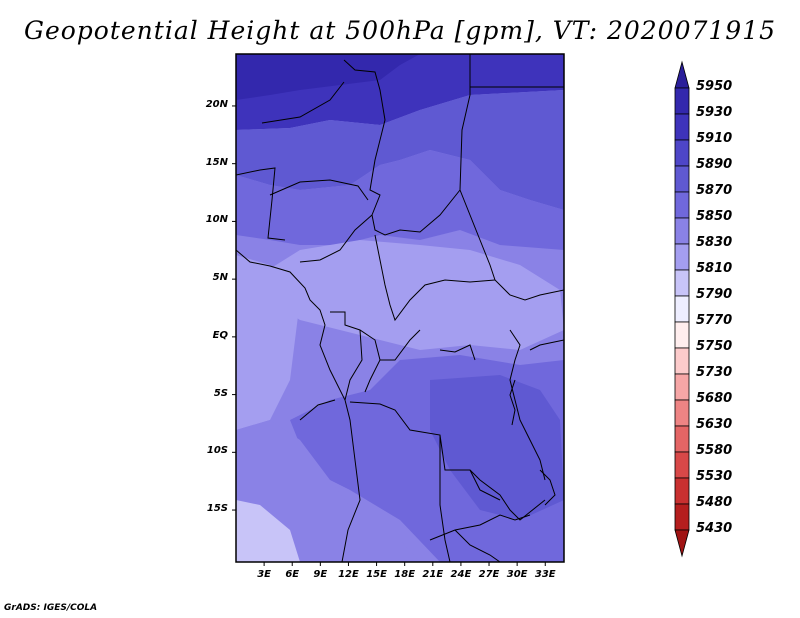  What do you see at coordinates (292, 574) in the screenshot?
I see `lon-tick-label: 6E` at bounding box center [292, 574].